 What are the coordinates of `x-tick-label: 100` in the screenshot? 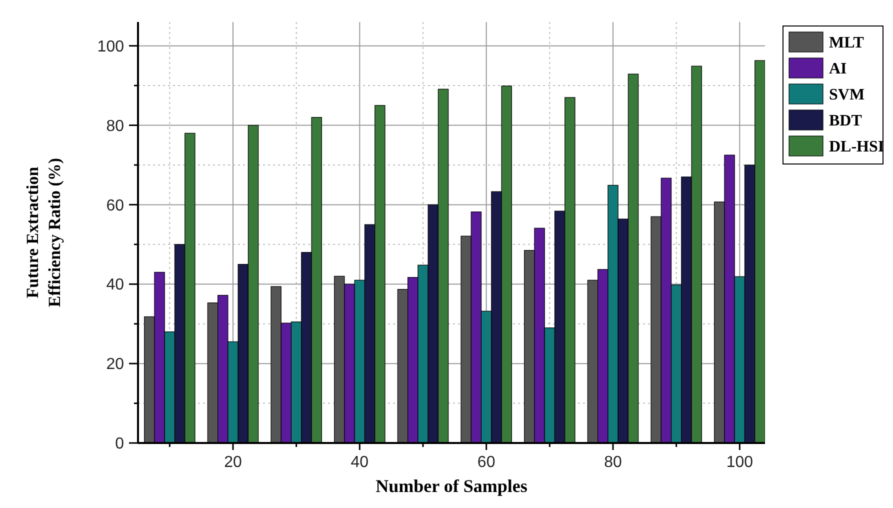 It's located at (740, 462).